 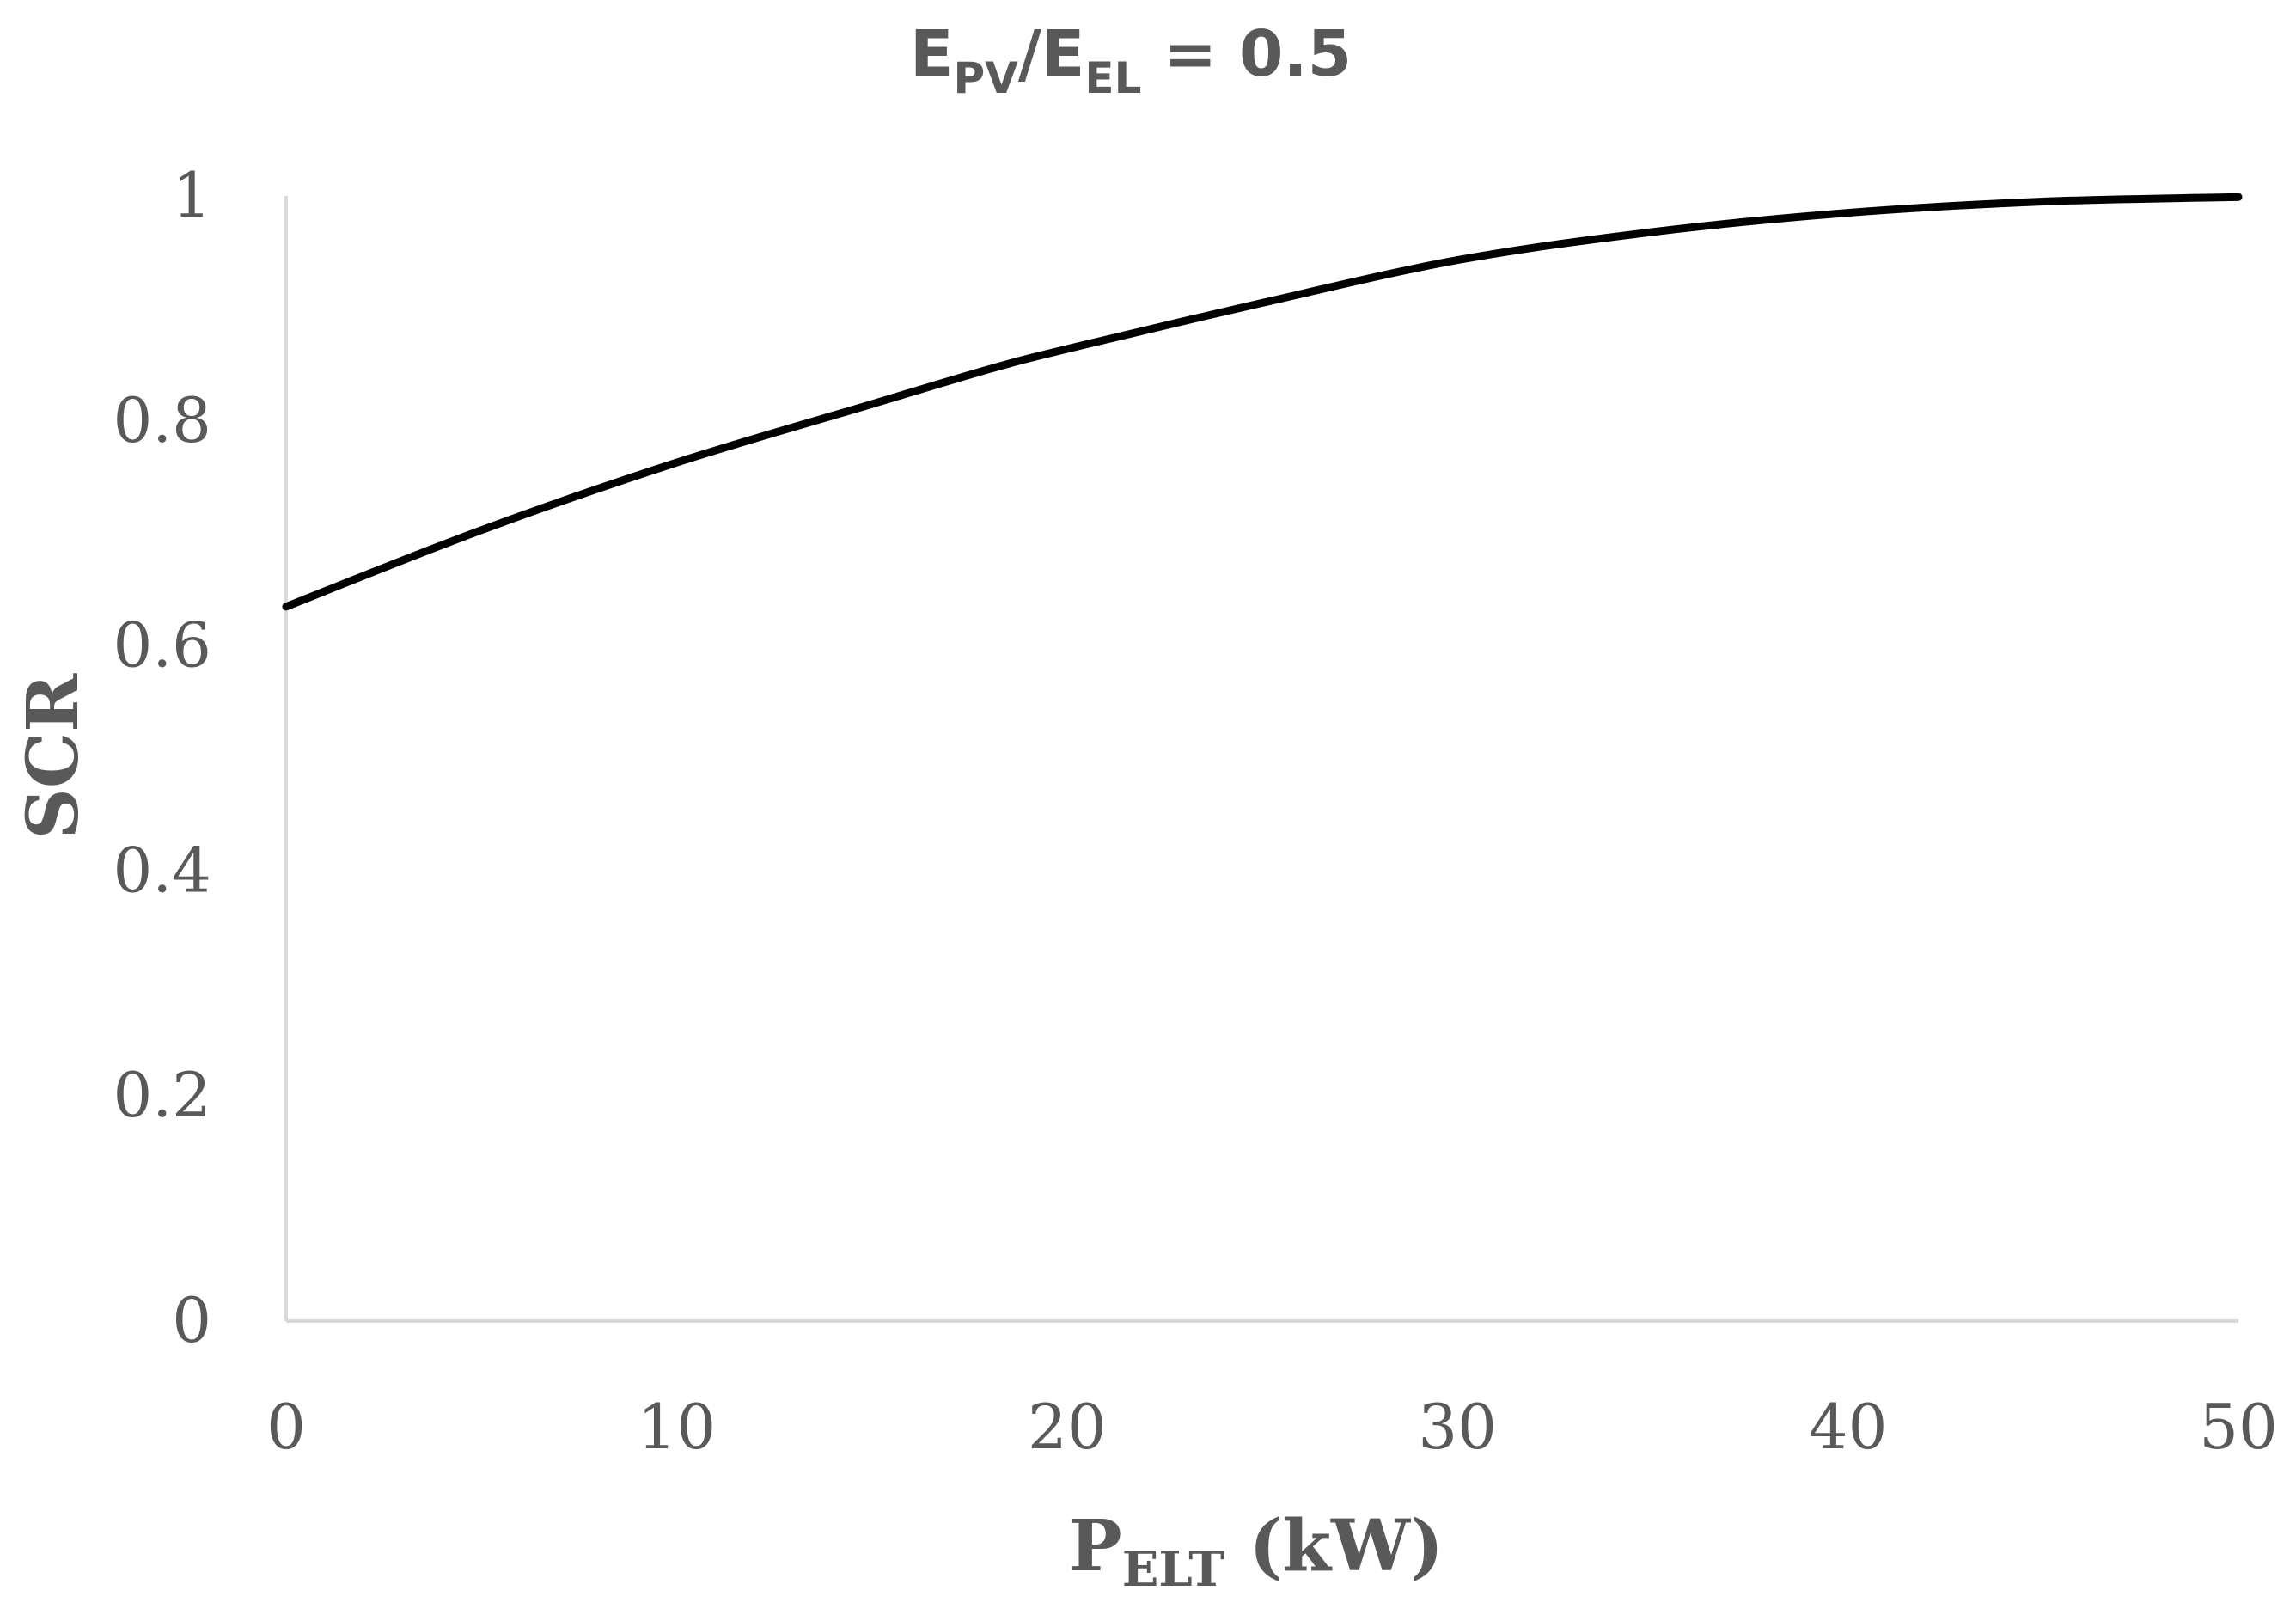 I want to click on y-axis-title: SCR, so click(x=53, y=756).